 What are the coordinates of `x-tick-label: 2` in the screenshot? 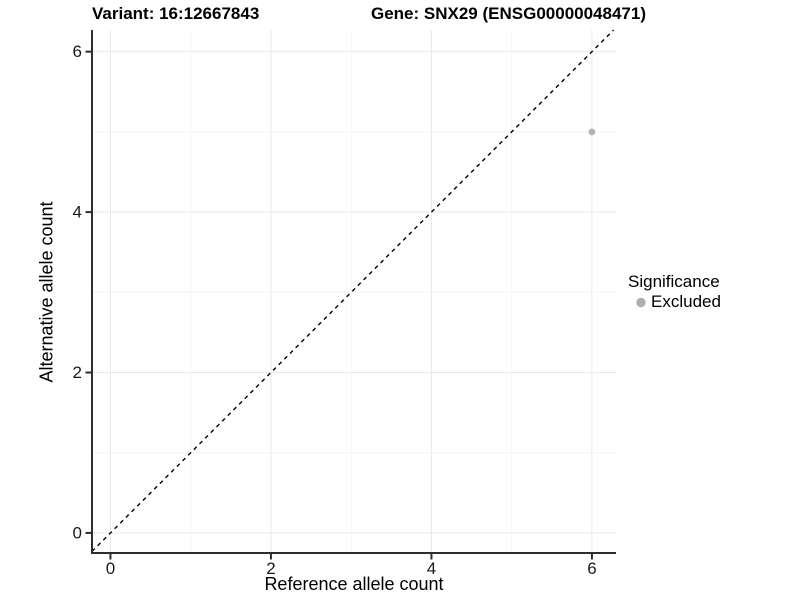 It's located at (270, 568).